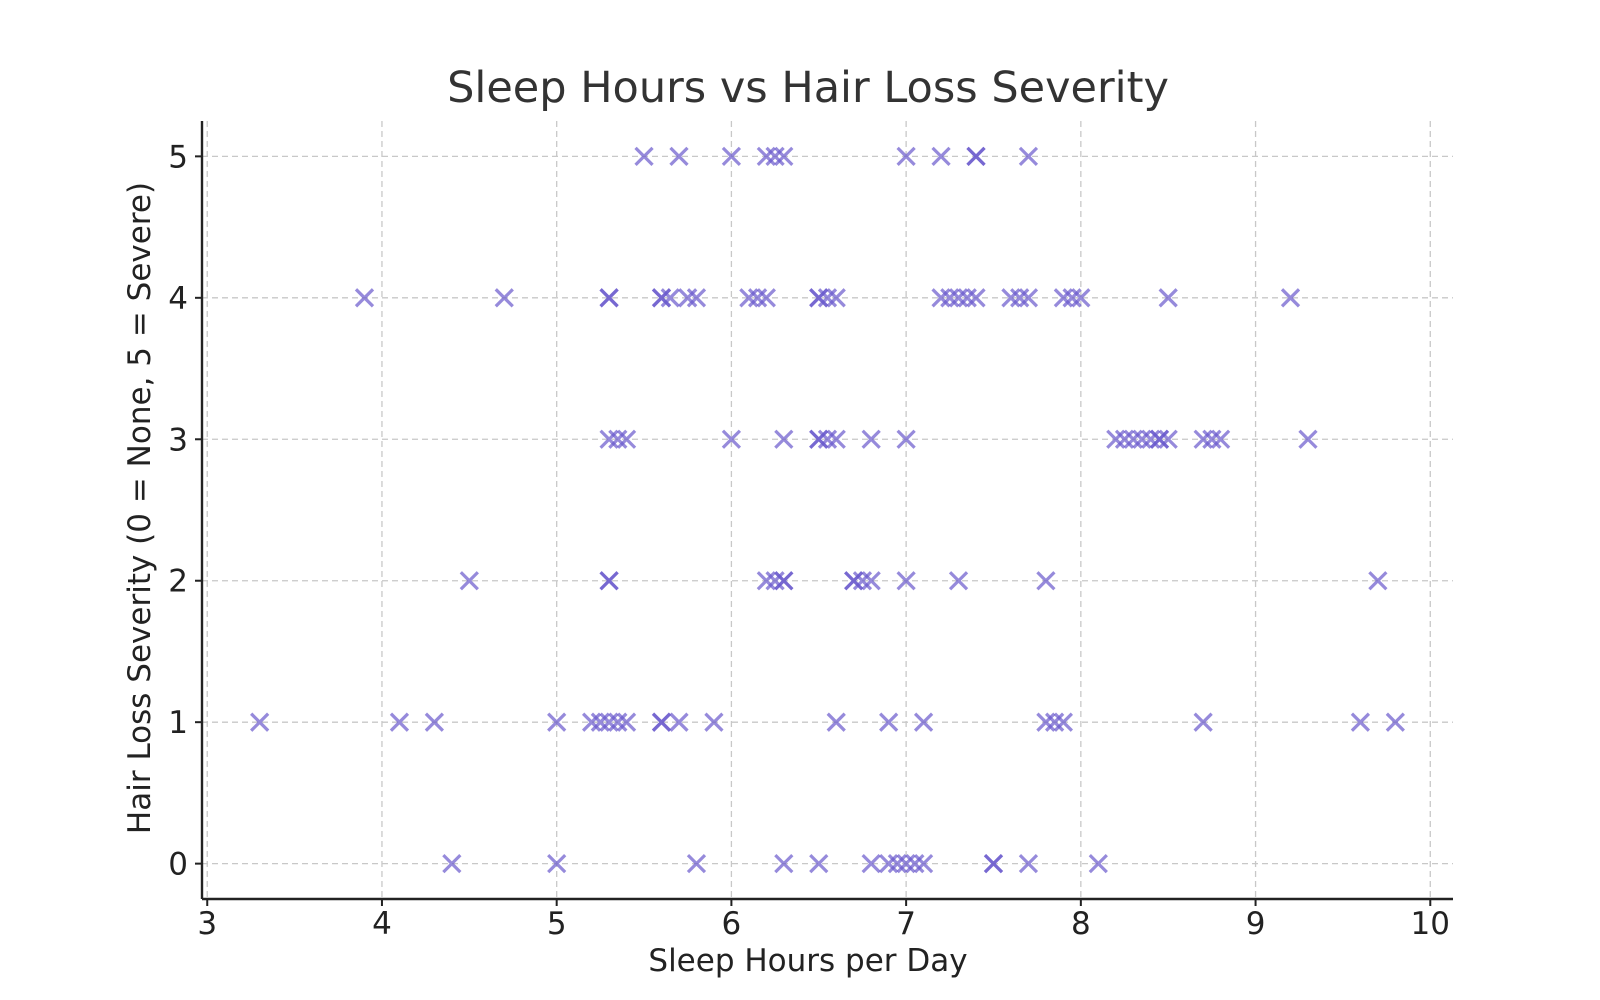  Describe the element at coordinates (808, 88) in the screenshot. I see `chart-title: Sleep Hours vs Hair Loss Severity` at that location.